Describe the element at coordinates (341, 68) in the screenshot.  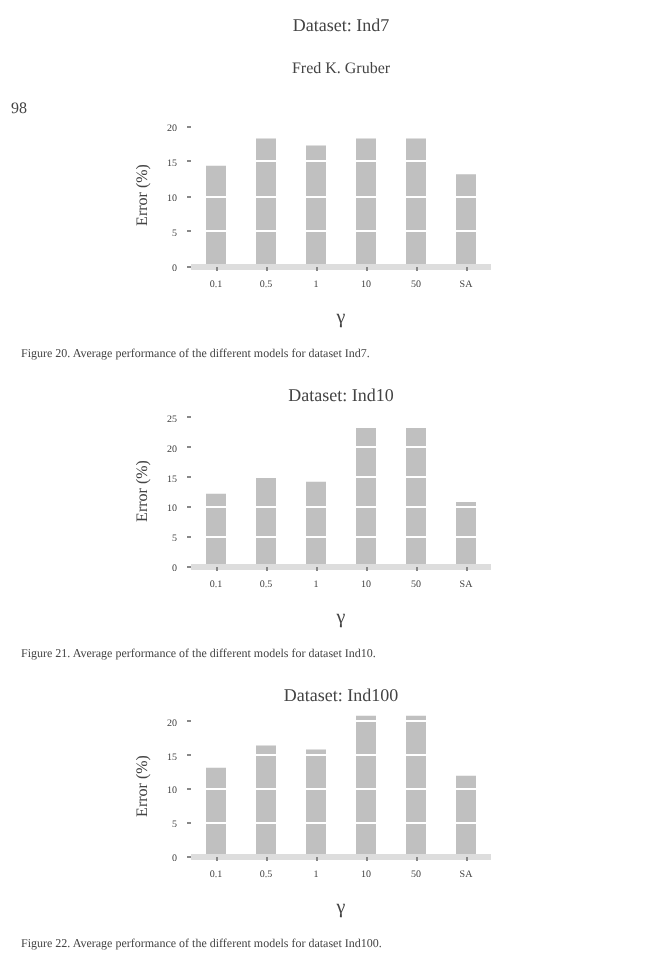
I see `text: Fred K. Gruber` at that location.